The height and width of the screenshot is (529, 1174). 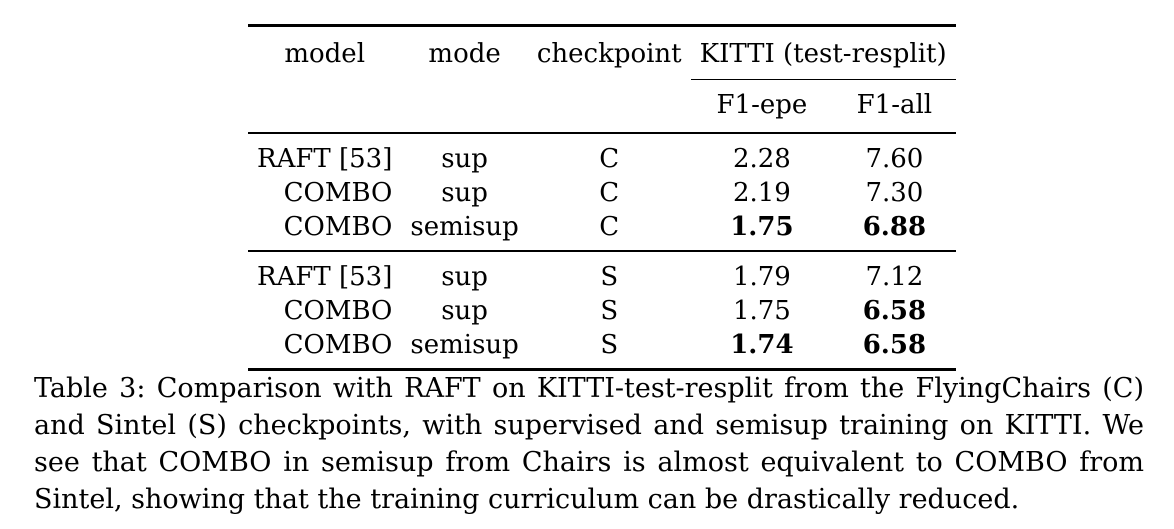 I want to click on cell-f1-epe: 2.19, so click(x=761, y=193).